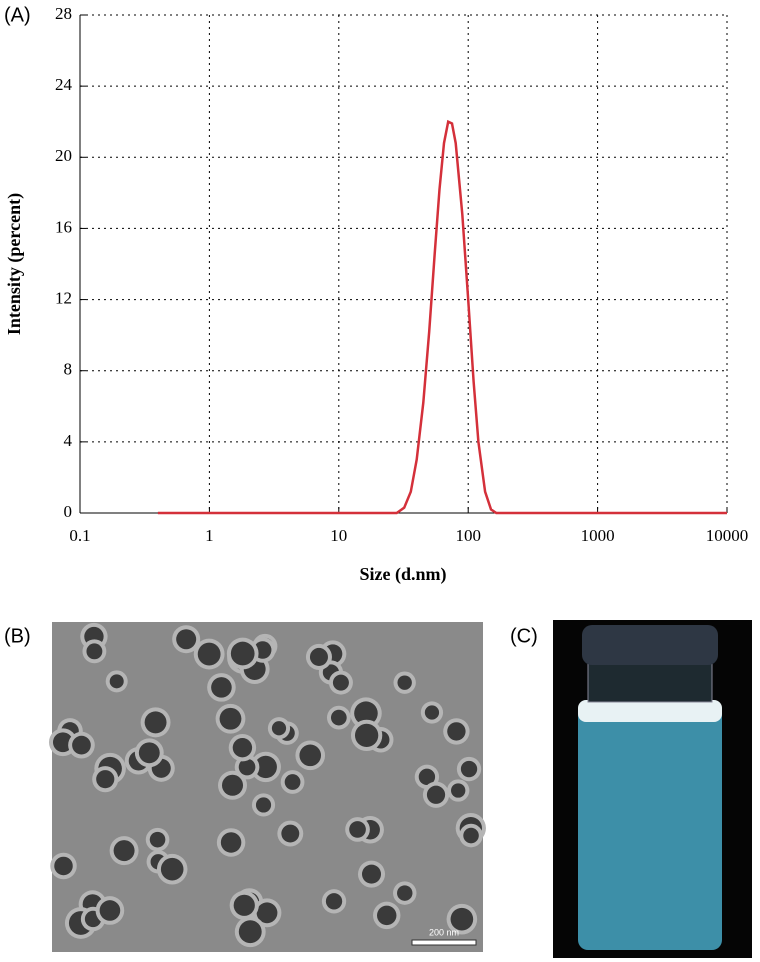 This screenshot has width=760, height=962. What do you see at coordinates (63, 13) in the screenshot?
I see `y-tick-label: 28` at bounding box center [63, 13].